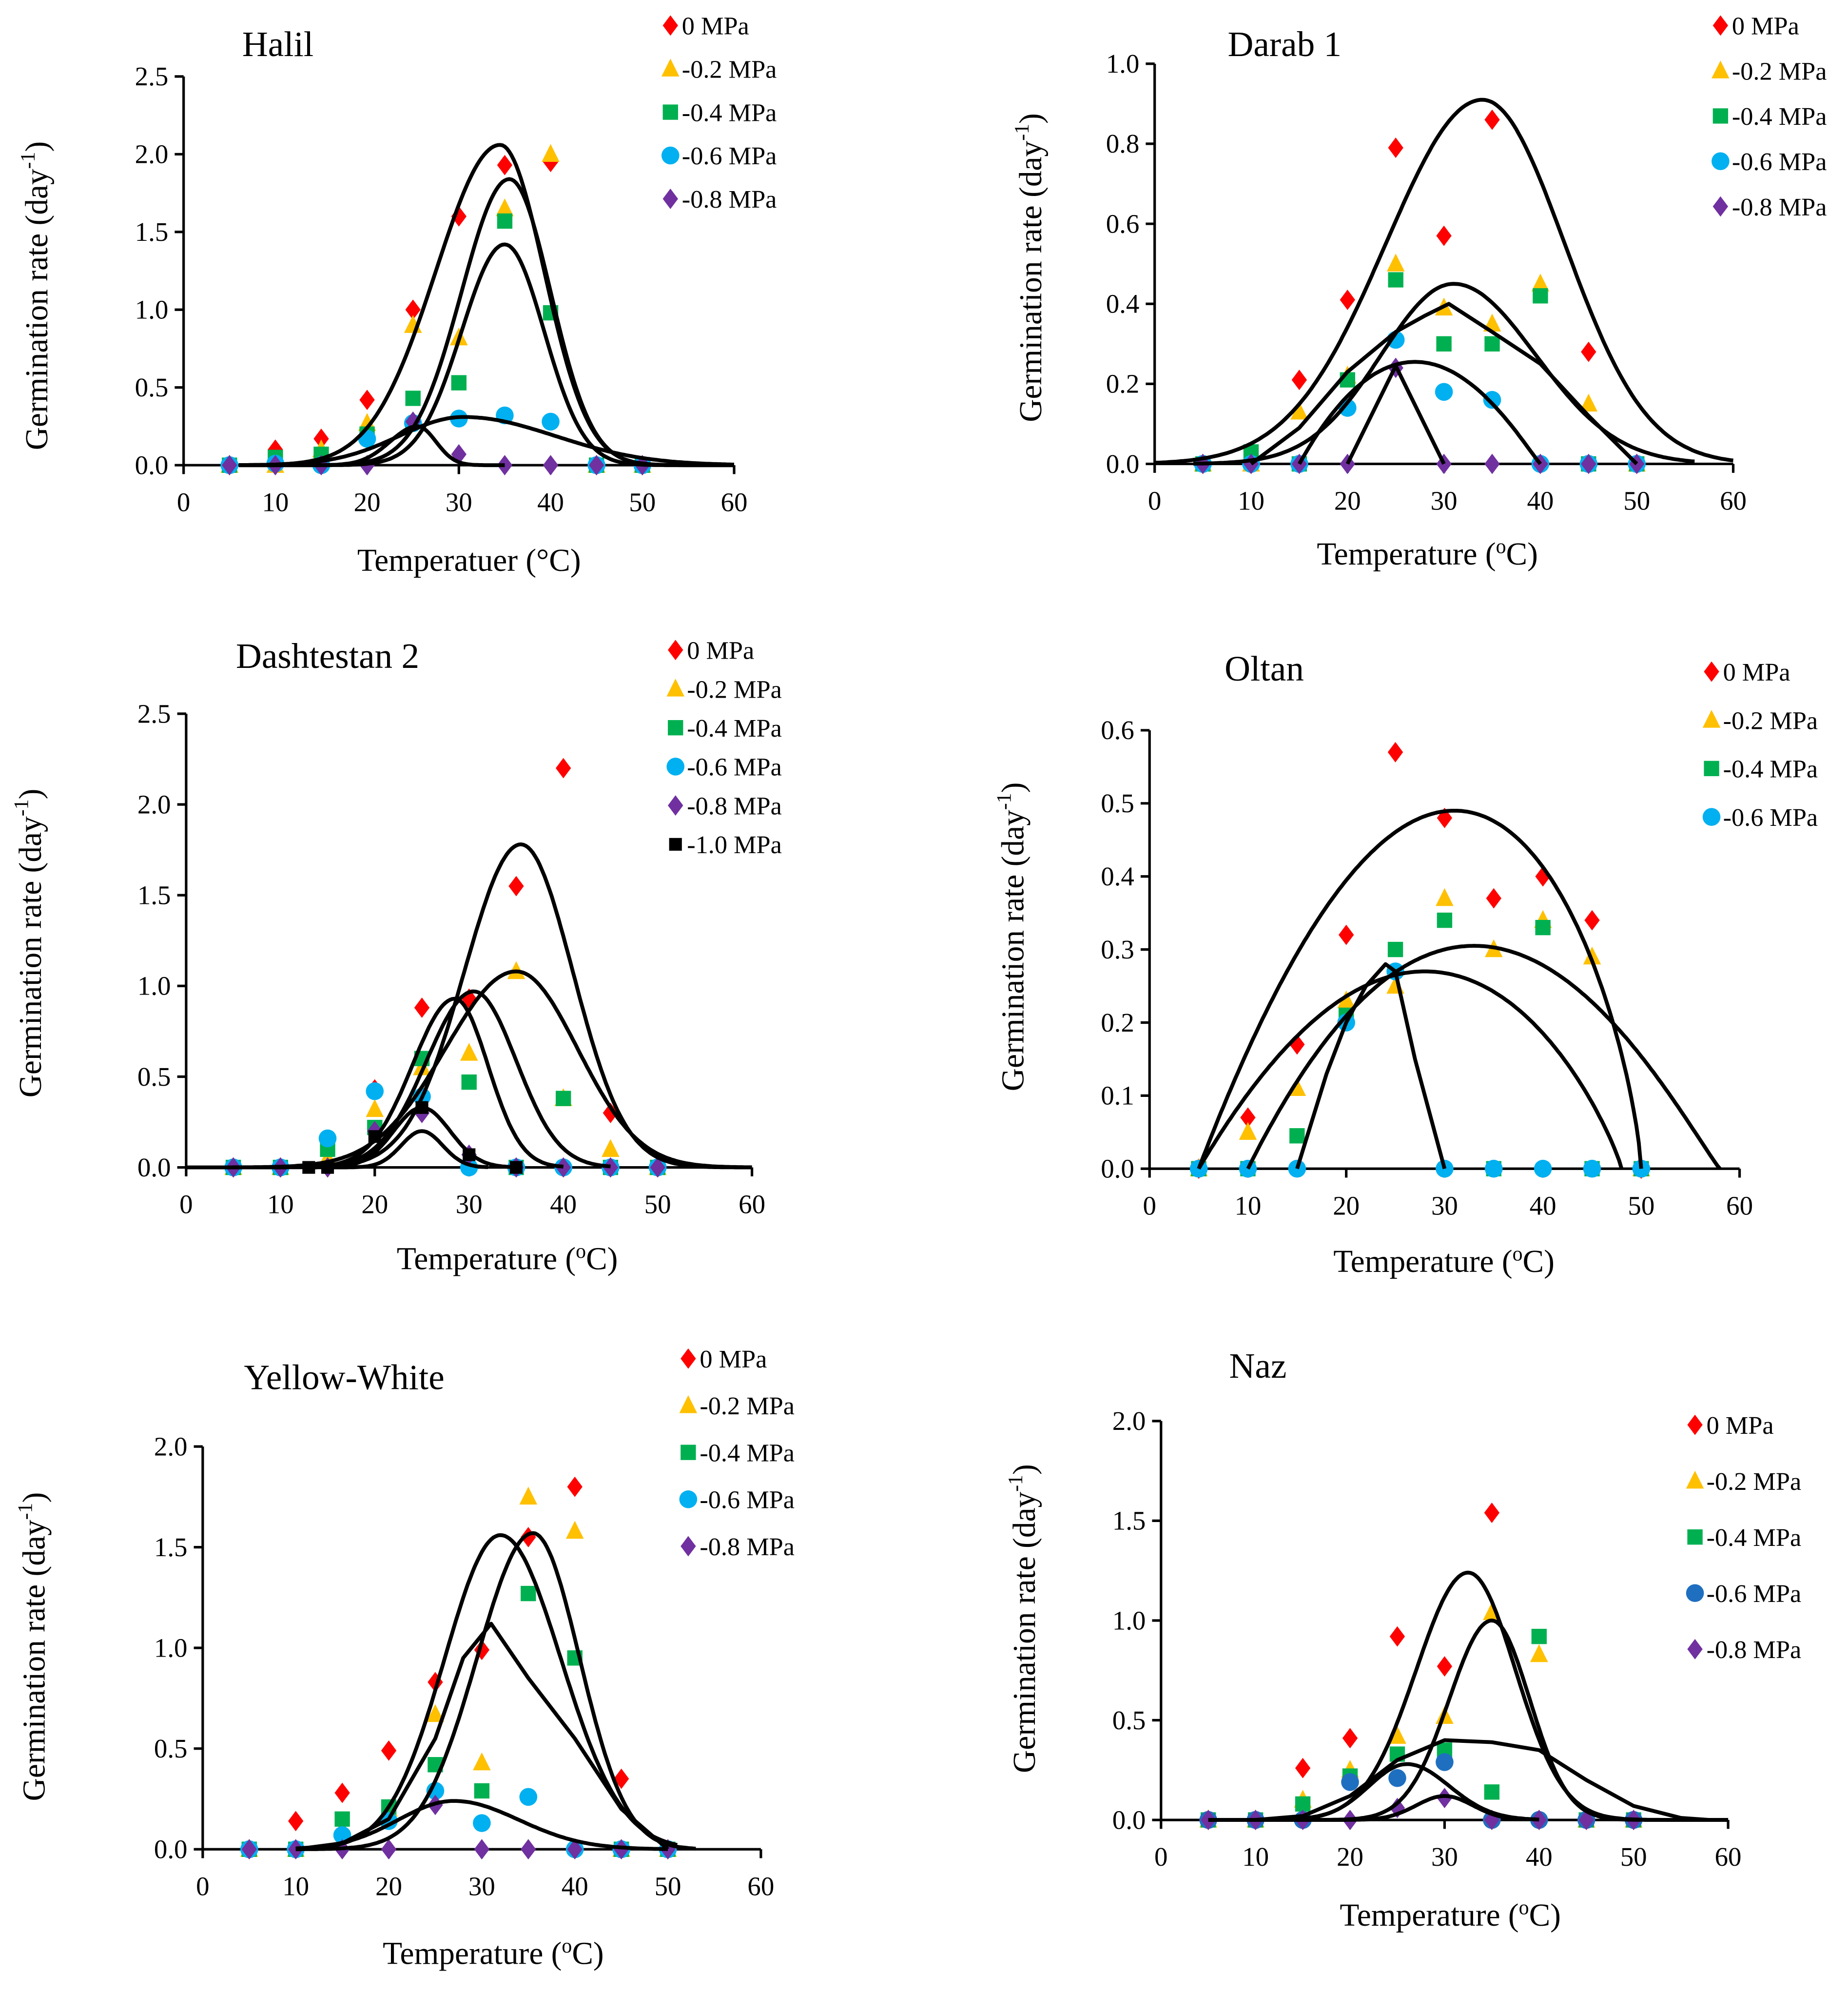  What do you see at coordinates (1284, 44) in the screenshot?
I see `chart-title: Darab 1` at bounding box center [1284, 44].